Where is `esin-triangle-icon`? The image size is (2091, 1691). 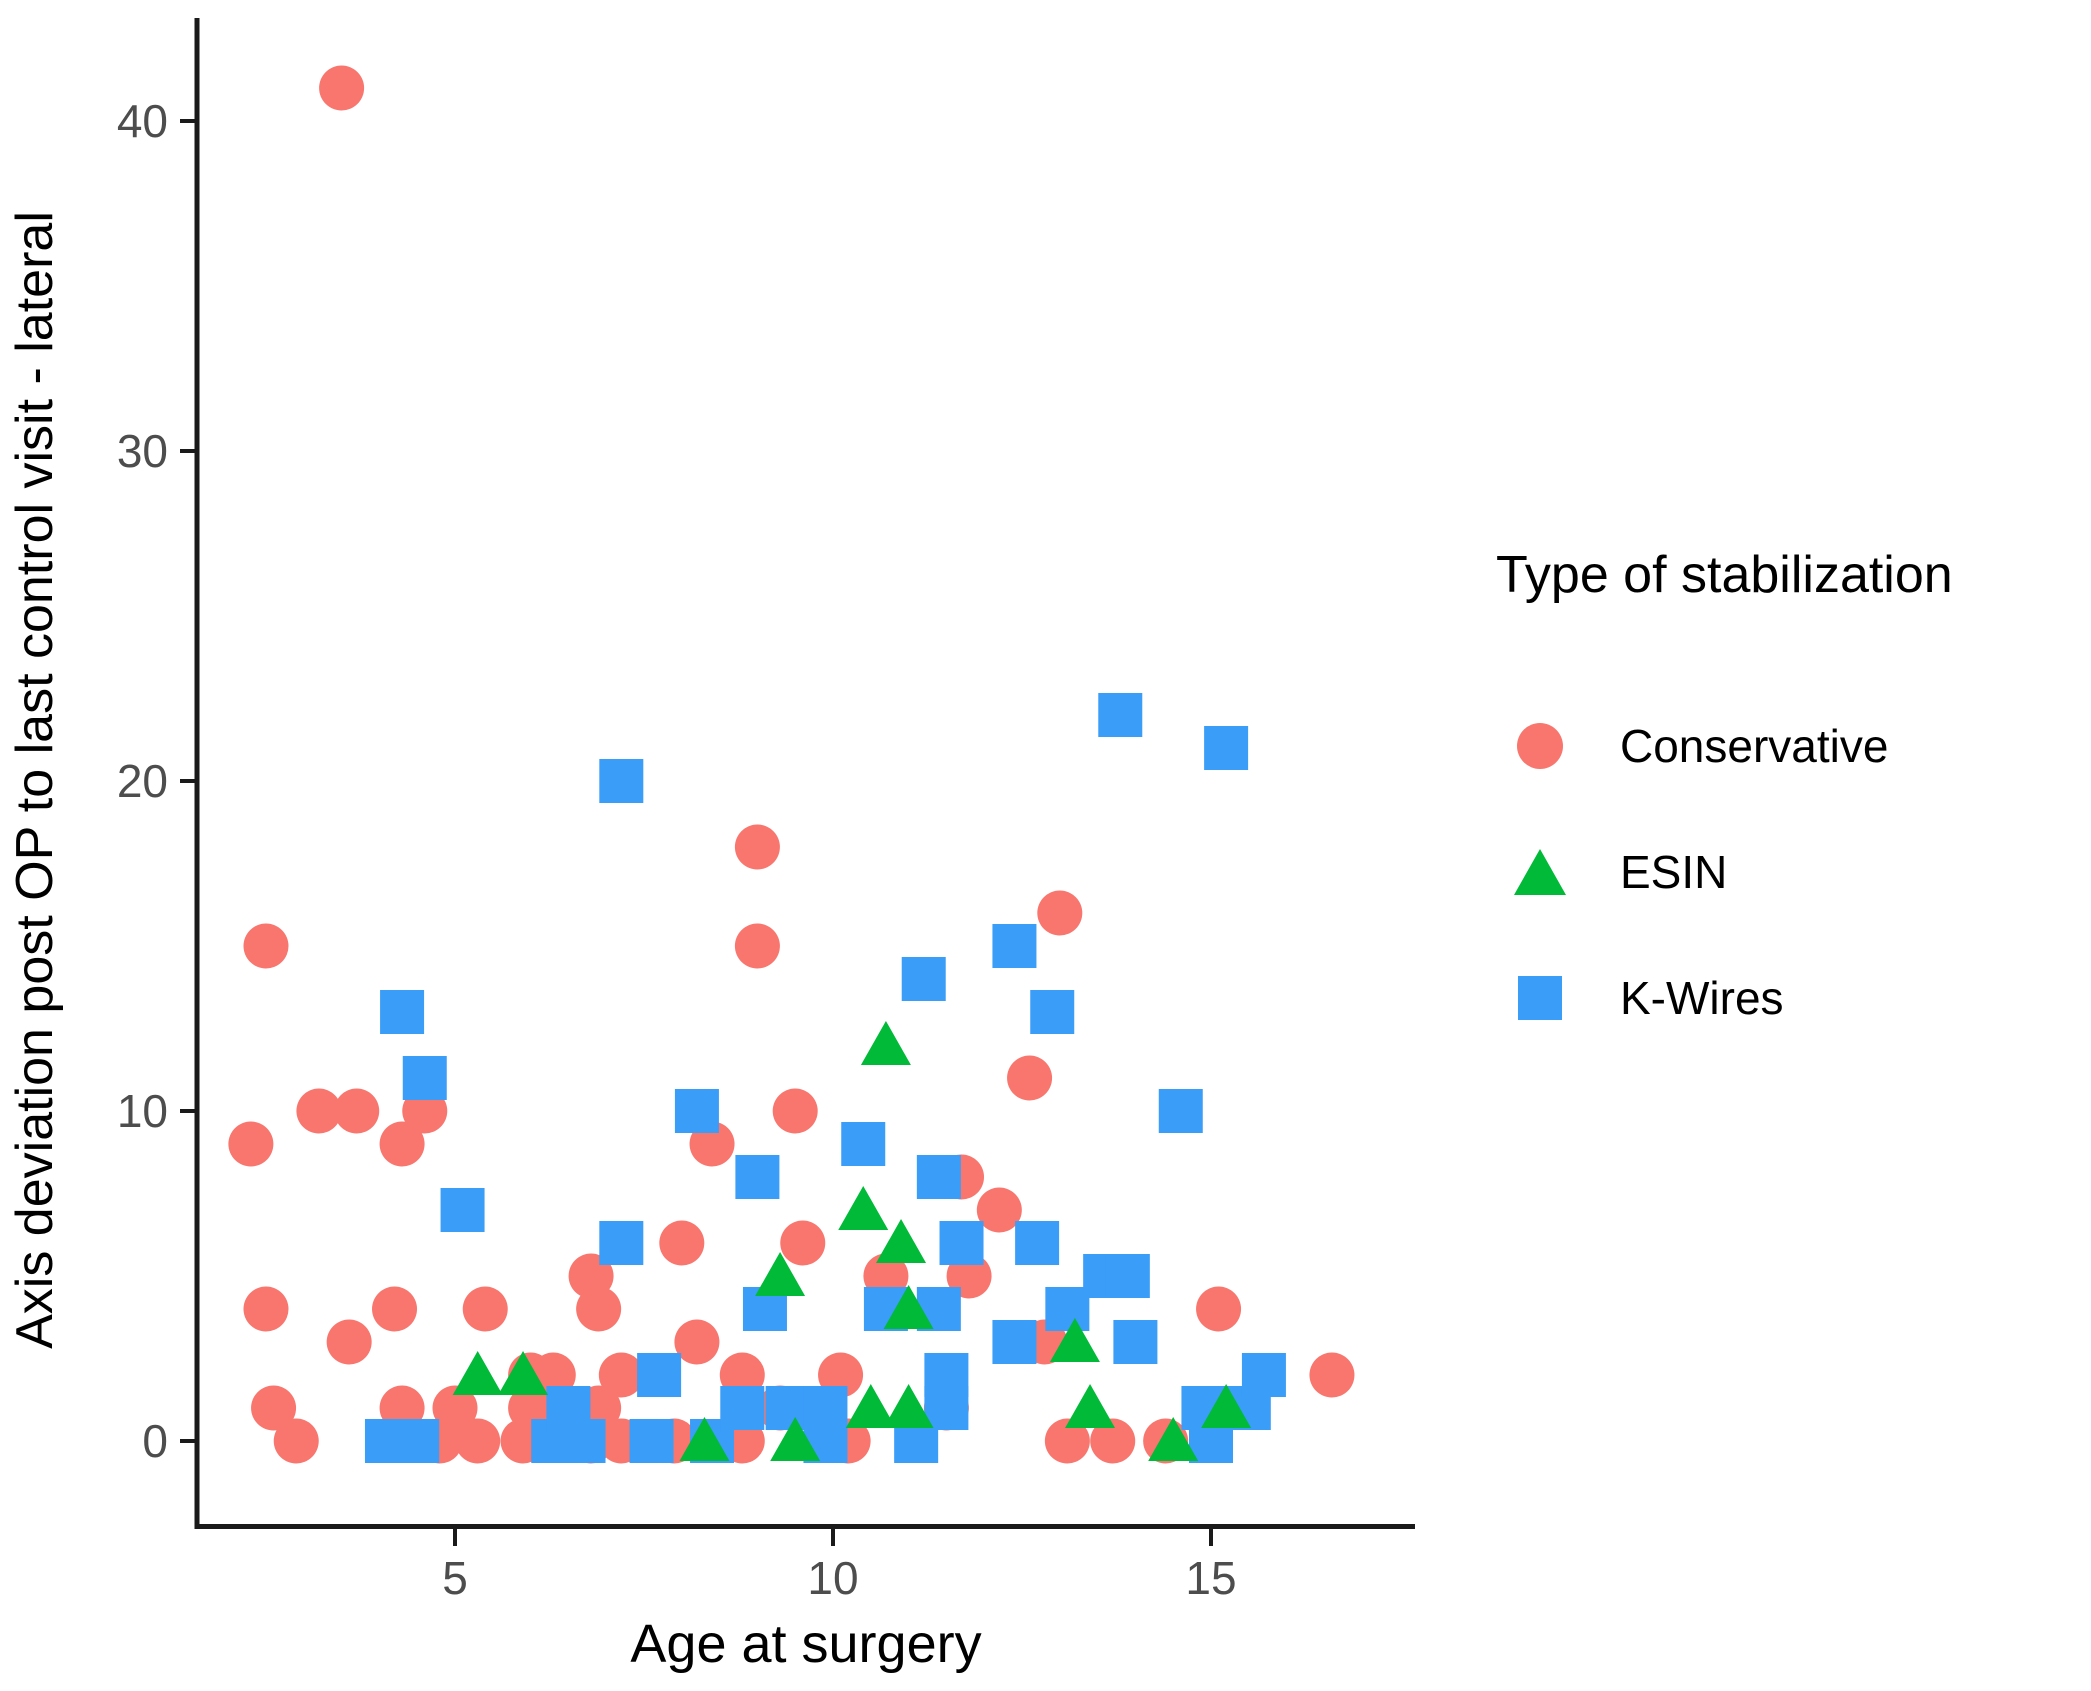 esin-triangle-icon is located at coordinates (1540, 872).